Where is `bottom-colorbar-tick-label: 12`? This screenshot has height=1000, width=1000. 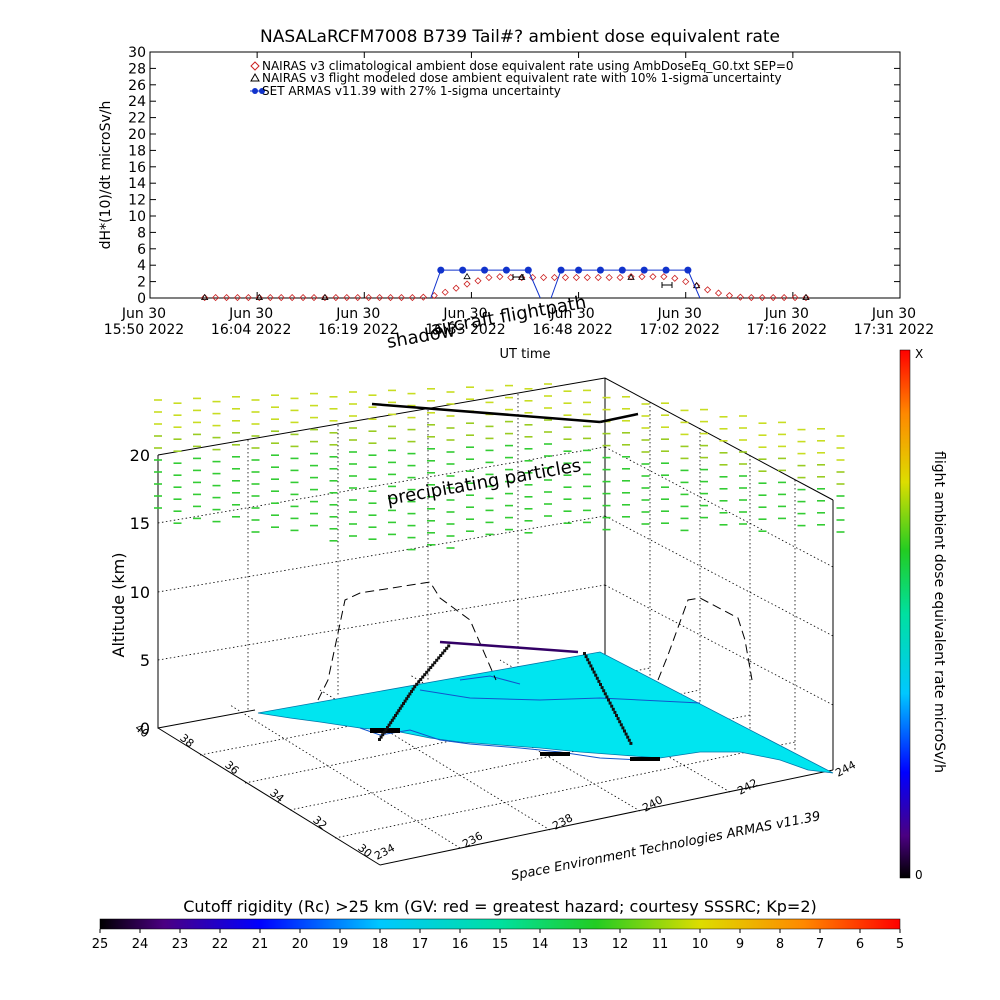 bottom-colorbar-tick-label: 12 is located at coordinates (620, 944).